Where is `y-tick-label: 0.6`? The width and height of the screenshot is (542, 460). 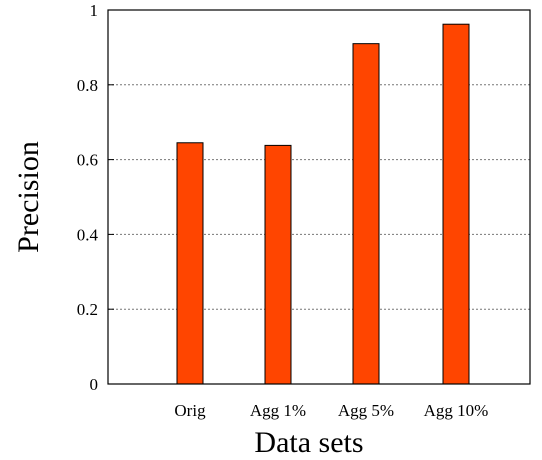 y-tick-label: 0.6 is located at coordinates (87, 160).